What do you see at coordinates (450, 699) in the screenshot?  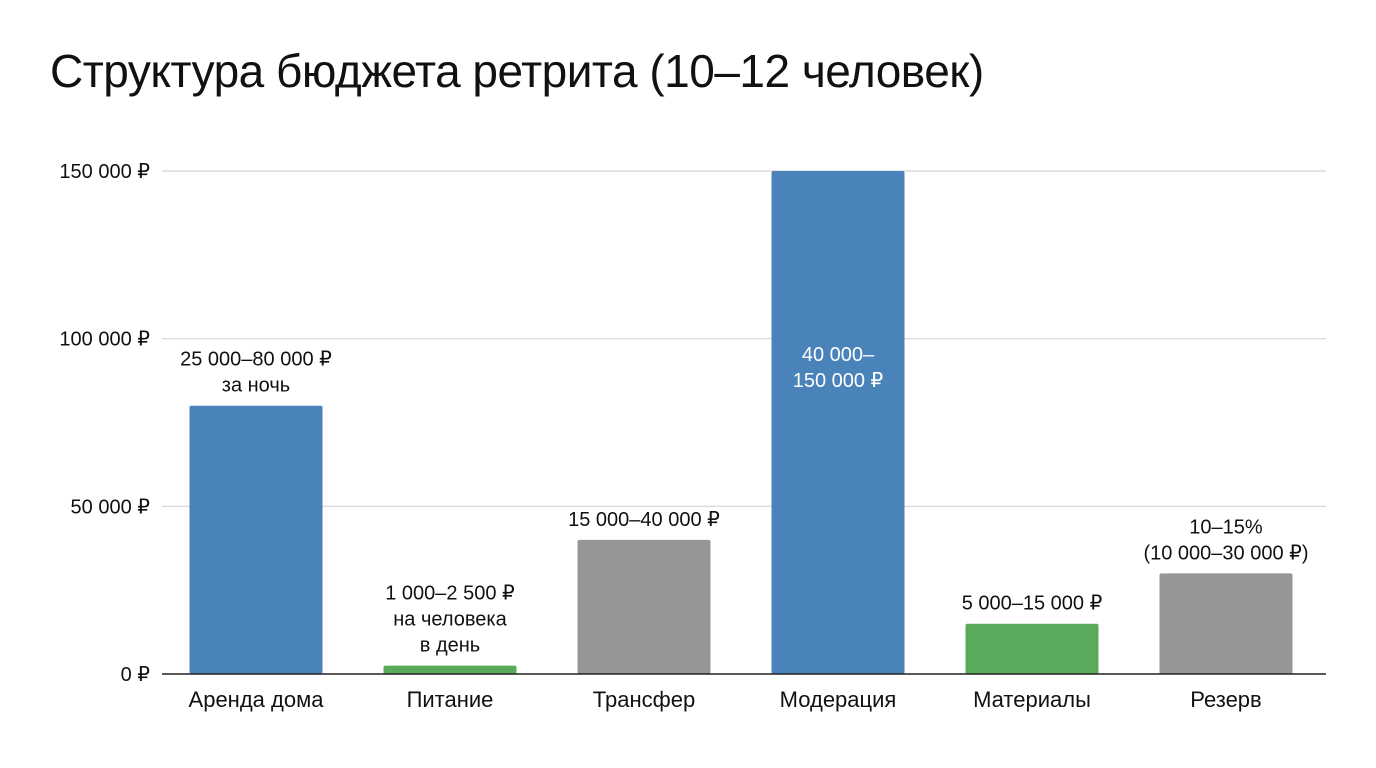 I see `x-tick-label: Питание` at bounding box center [450, 699].